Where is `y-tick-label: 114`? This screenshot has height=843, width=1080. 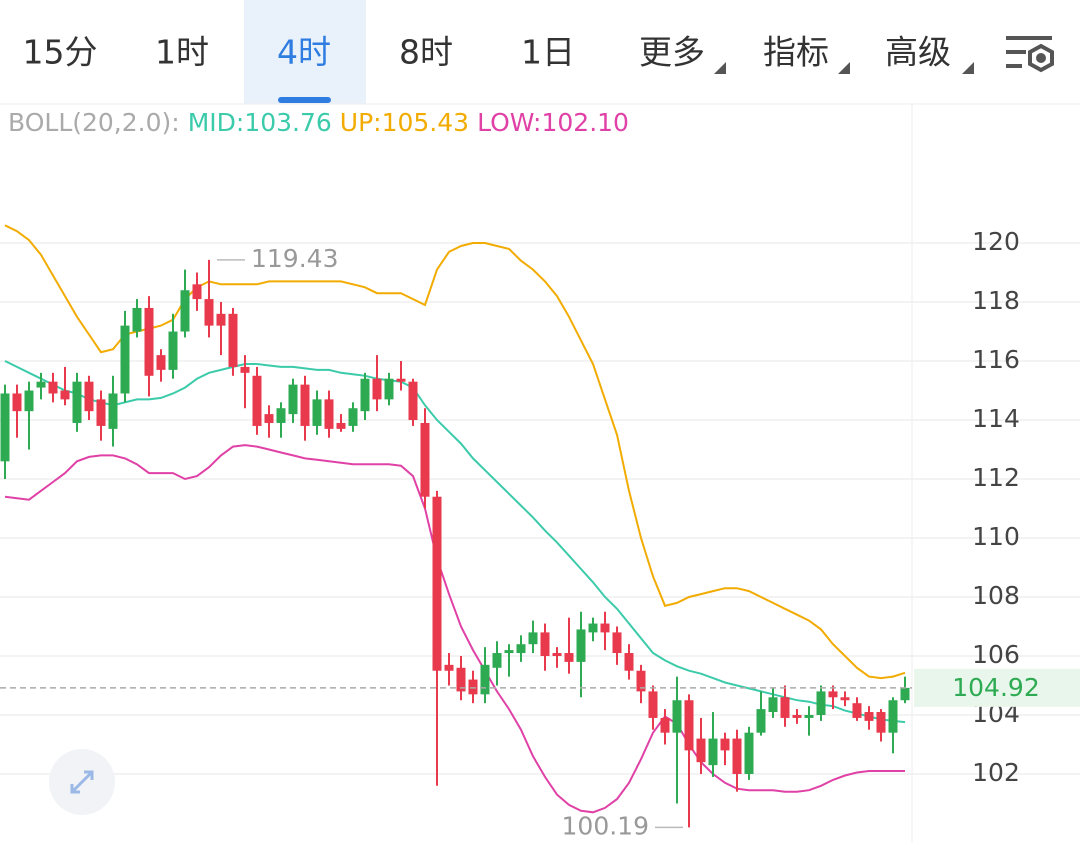
y-tick-label: 114 is located at coordinates (996, 418).